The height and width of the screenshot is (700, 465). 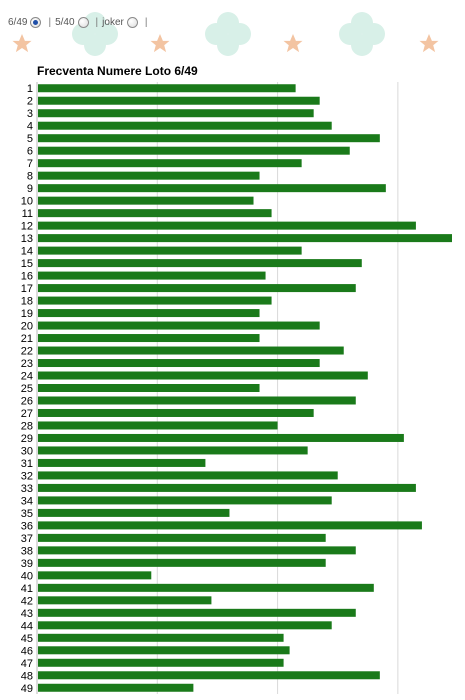 What do you see at coordinates (27, 639) in the screenshot?
I see `tick-label-45: 45` at bounding box center [27, 639].